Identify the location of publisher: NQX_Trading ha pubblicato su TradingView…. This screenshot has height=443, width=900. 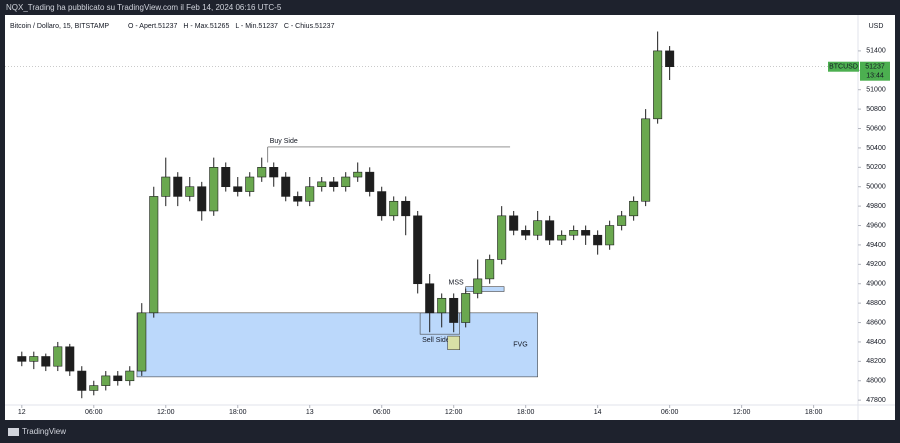
(144, 7).